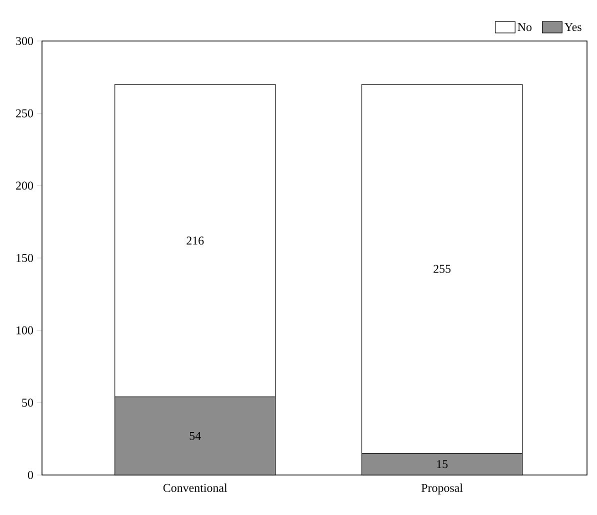  What do you see at coordinates (25, 258) in the screenshot?
I see `y-tick-label: 150` at bounding box center [25, 258].